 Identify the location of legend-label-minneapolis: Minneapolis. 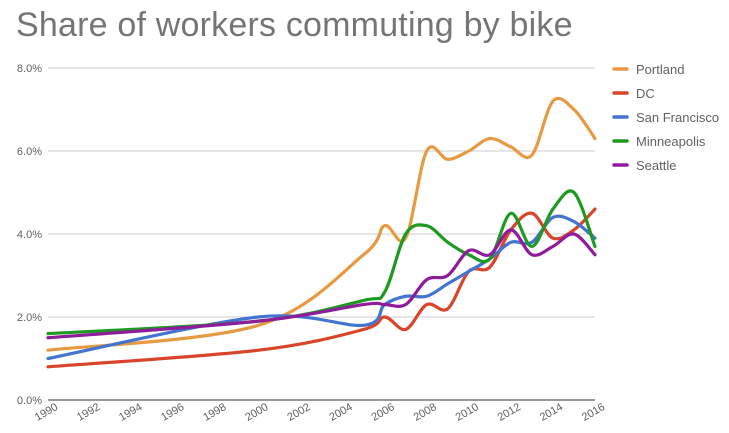
(671, 141).